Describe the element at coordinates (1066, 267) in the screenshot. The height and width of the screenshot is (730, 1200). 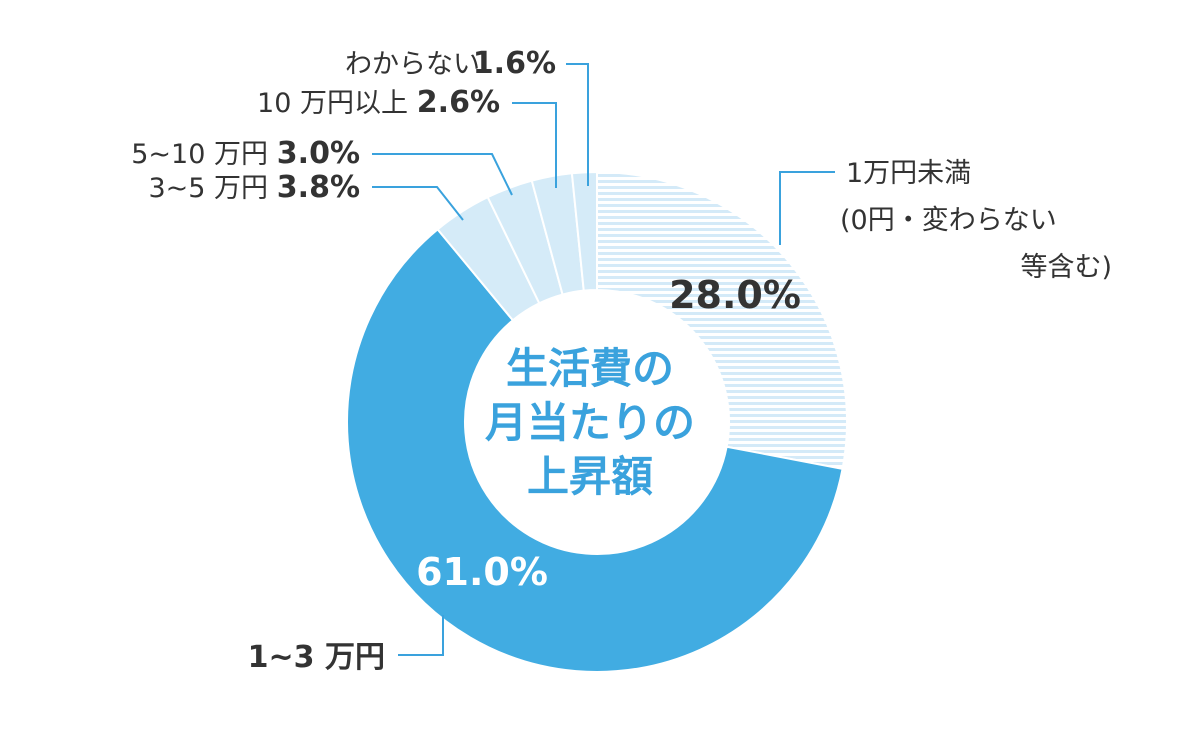
I see `category-sub-under1-2: 等含む)` at that location.